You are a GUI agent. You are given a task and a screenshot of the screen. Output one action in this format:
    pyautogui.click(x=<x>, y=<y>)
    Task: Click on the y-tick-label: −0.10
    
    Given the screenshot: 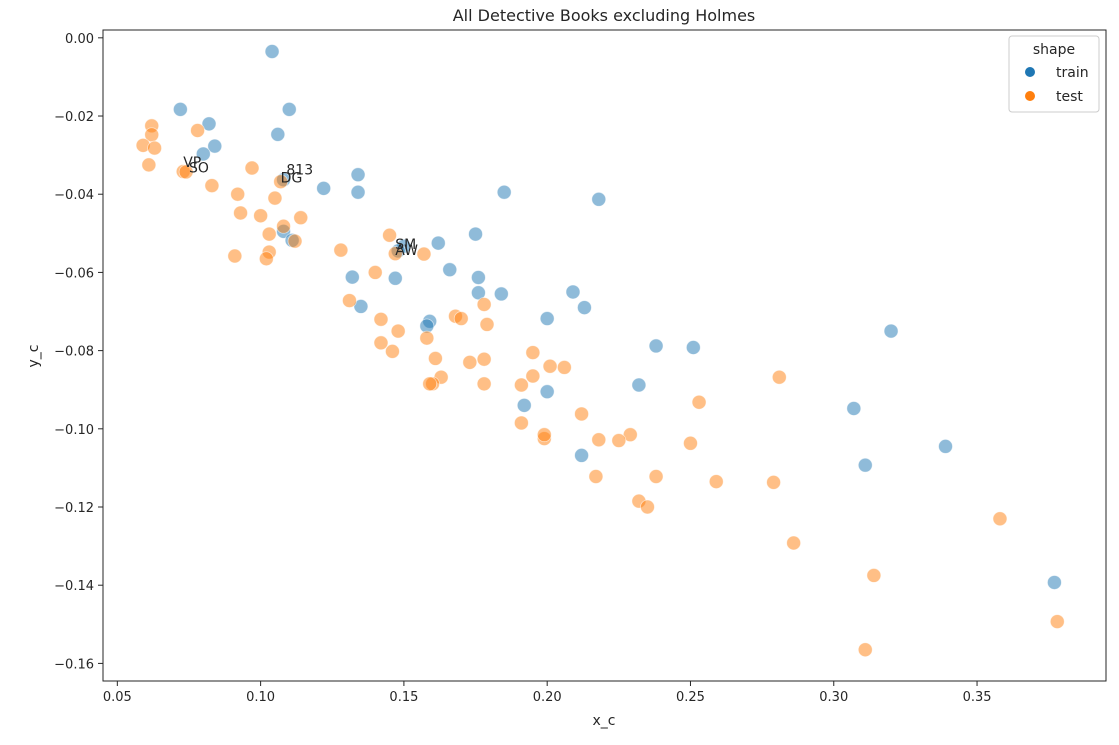 What is the action you would take?
    pyautogui.click(x=74, y=430)
    